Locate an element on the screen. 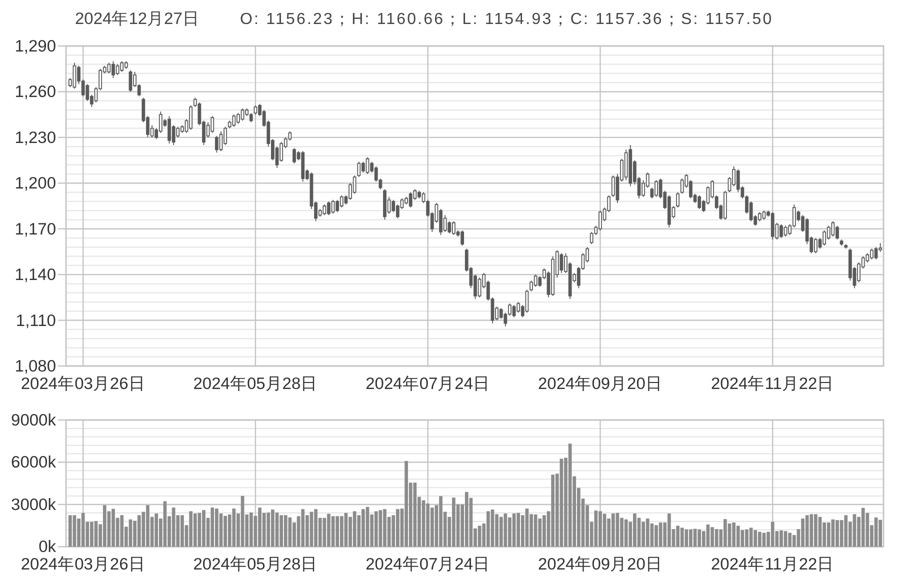  x-tick-label: 2024年05月28日 is located at coordinates (255, 565).